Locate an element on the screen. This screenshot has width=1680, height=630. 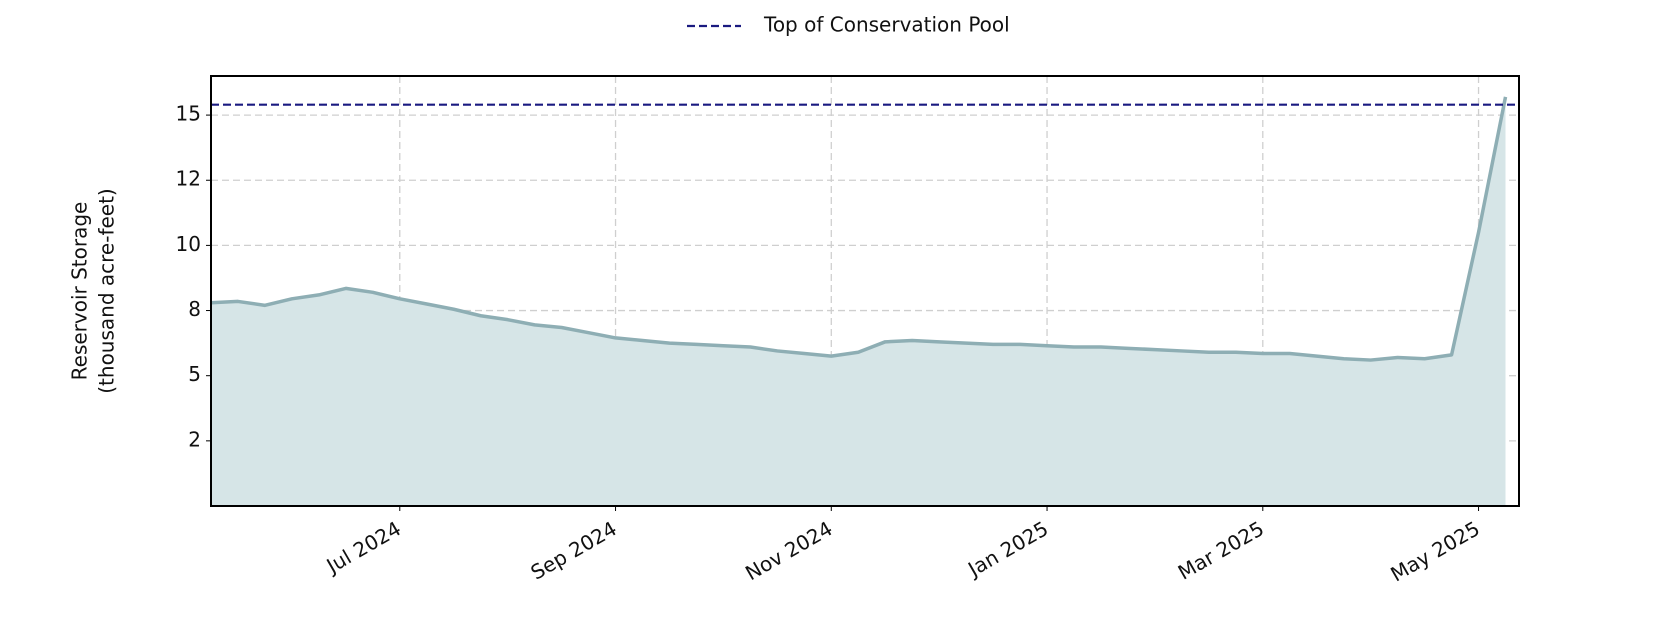
x-tick-label: Sep 2024 is located at coordinates (574, 550).